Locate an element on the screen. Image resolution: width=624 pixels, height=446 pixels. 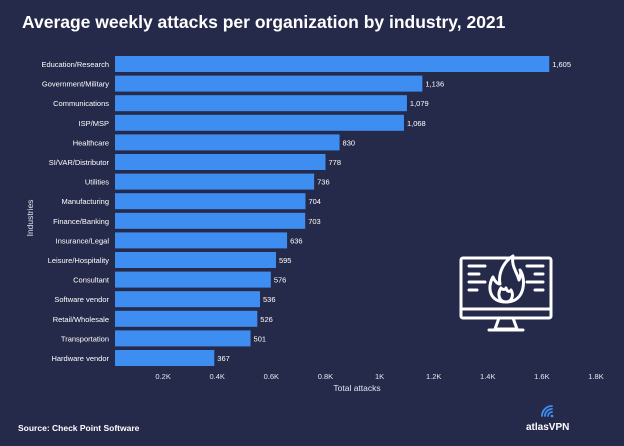
value-label: 576 is located at coordinates (280, 280).